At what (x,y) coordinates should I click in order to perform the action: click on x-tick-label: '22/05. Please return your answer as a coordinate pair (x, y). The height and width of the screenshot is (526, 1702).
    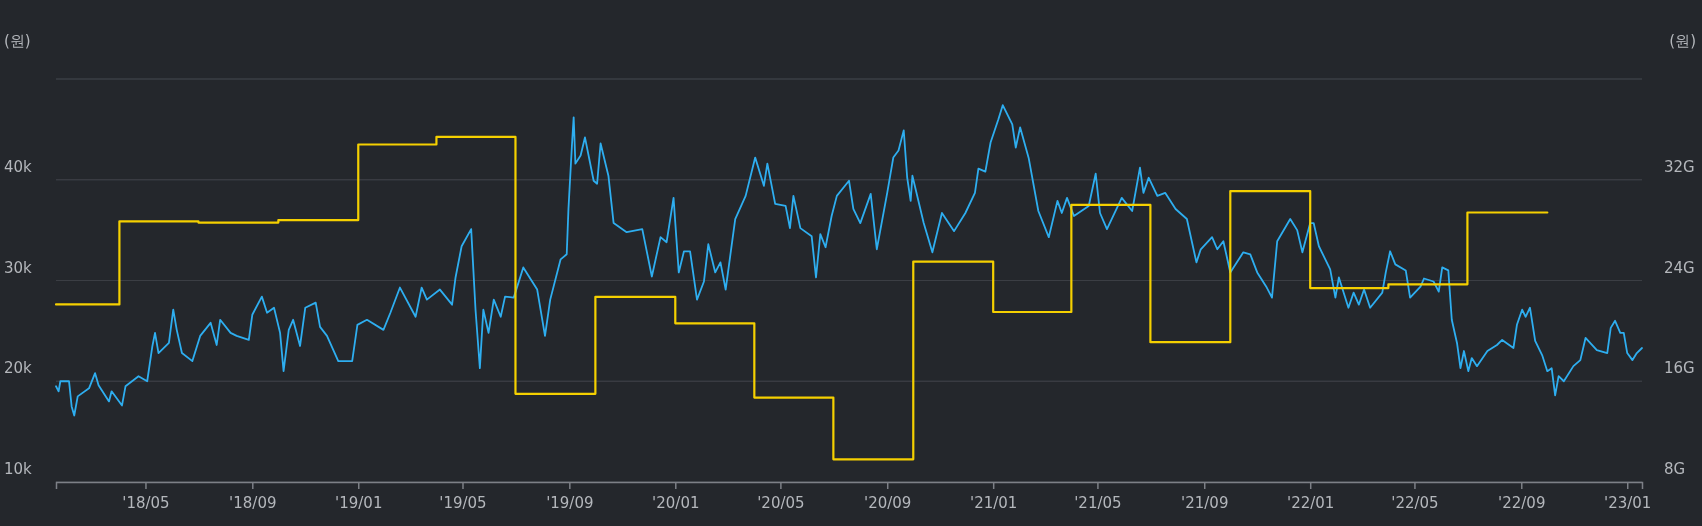
    Looking at the image, I should click on (1415, 502).